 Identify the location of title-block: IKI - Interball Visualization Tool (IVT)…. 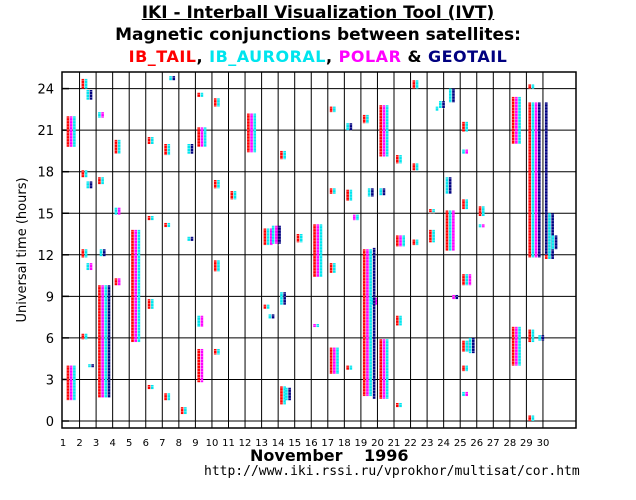
(318, 35).